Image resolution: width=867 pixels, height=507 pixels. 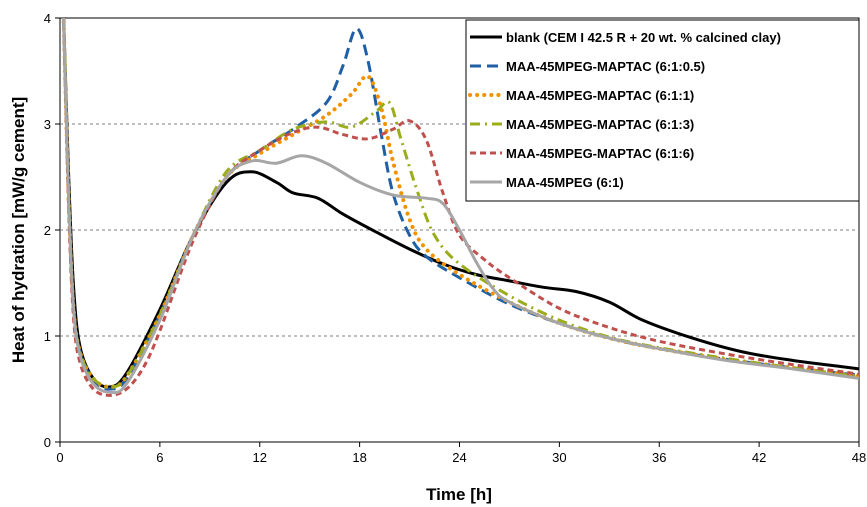 What do you see at coordinates (47, 336) in the screenshot?
I see `y-tick-label: 1` at bounding box center [47, 336].